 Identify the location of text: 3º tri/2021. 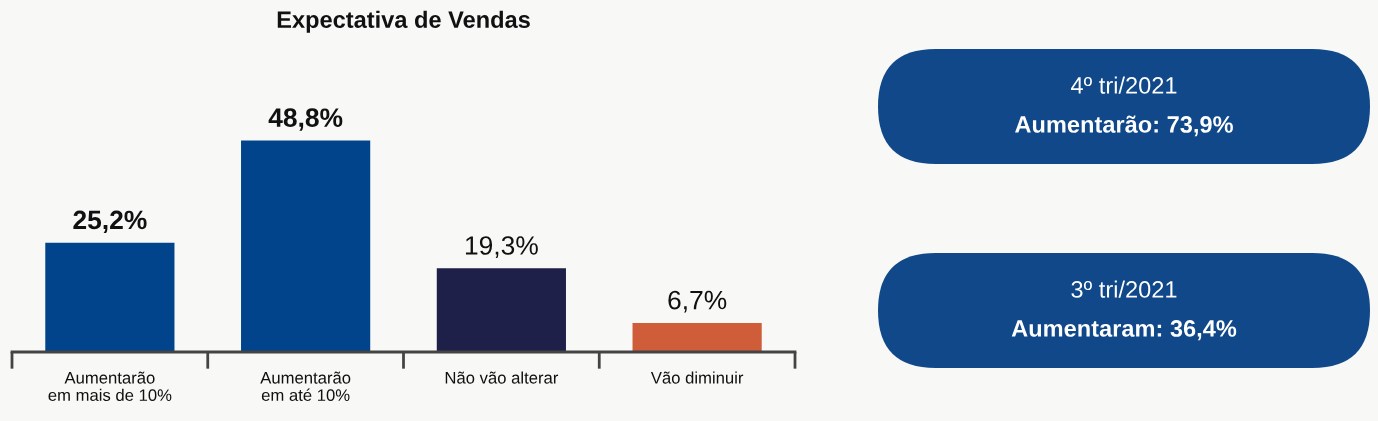
(1124, 289).